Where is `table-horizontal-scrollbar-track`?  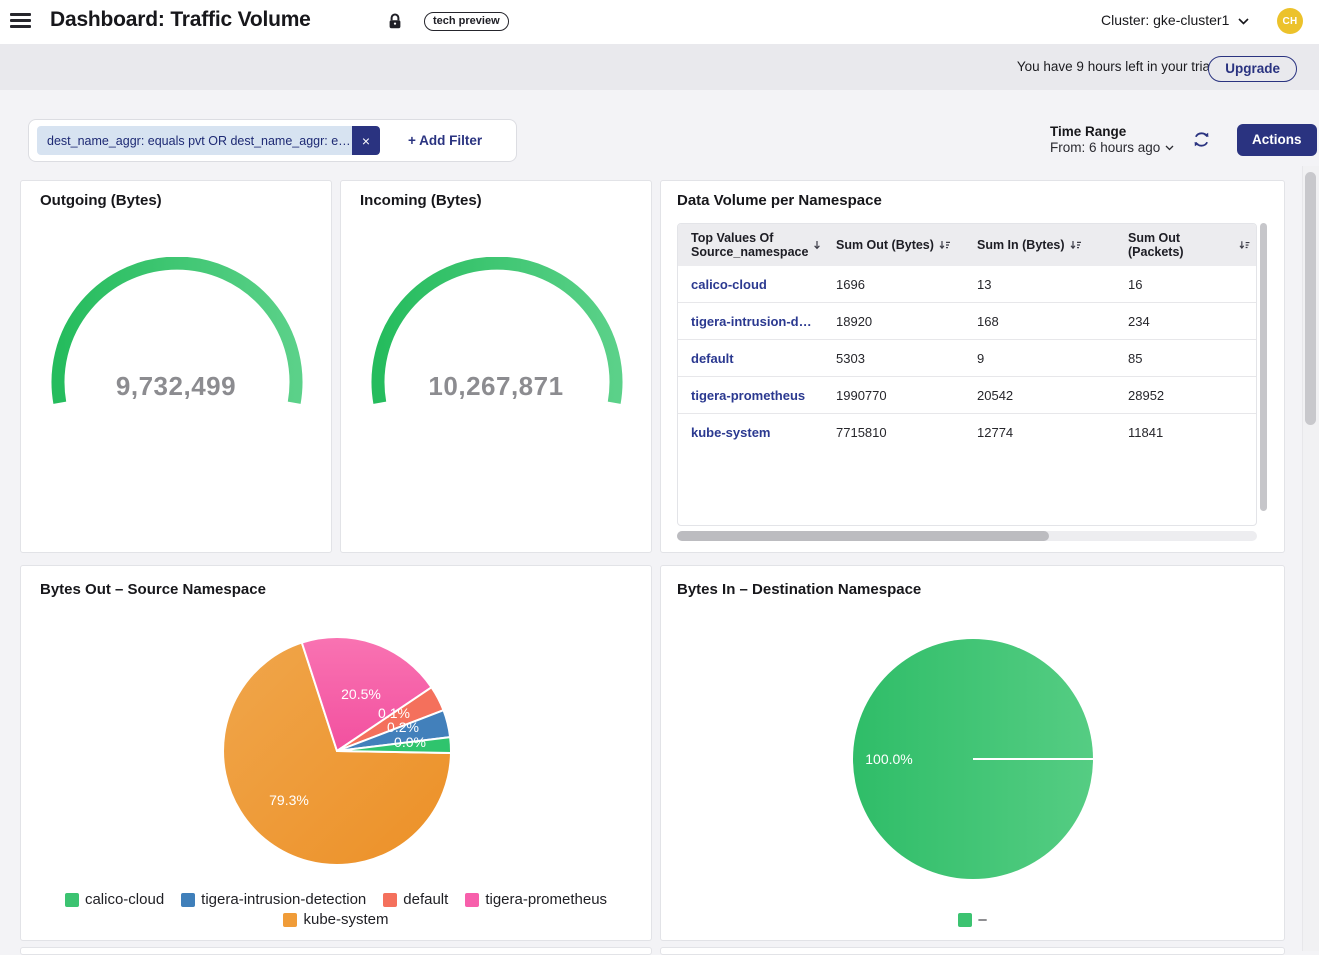 table-horizontal-scrollbar-track is located at coordinates (967, 536).